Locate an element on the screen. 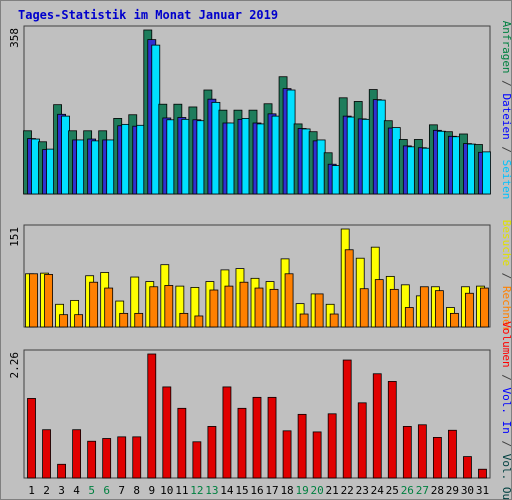 This screenshot has width=512, height=500. x-tick-label-28: 28 is located at coordinates (437, 490).